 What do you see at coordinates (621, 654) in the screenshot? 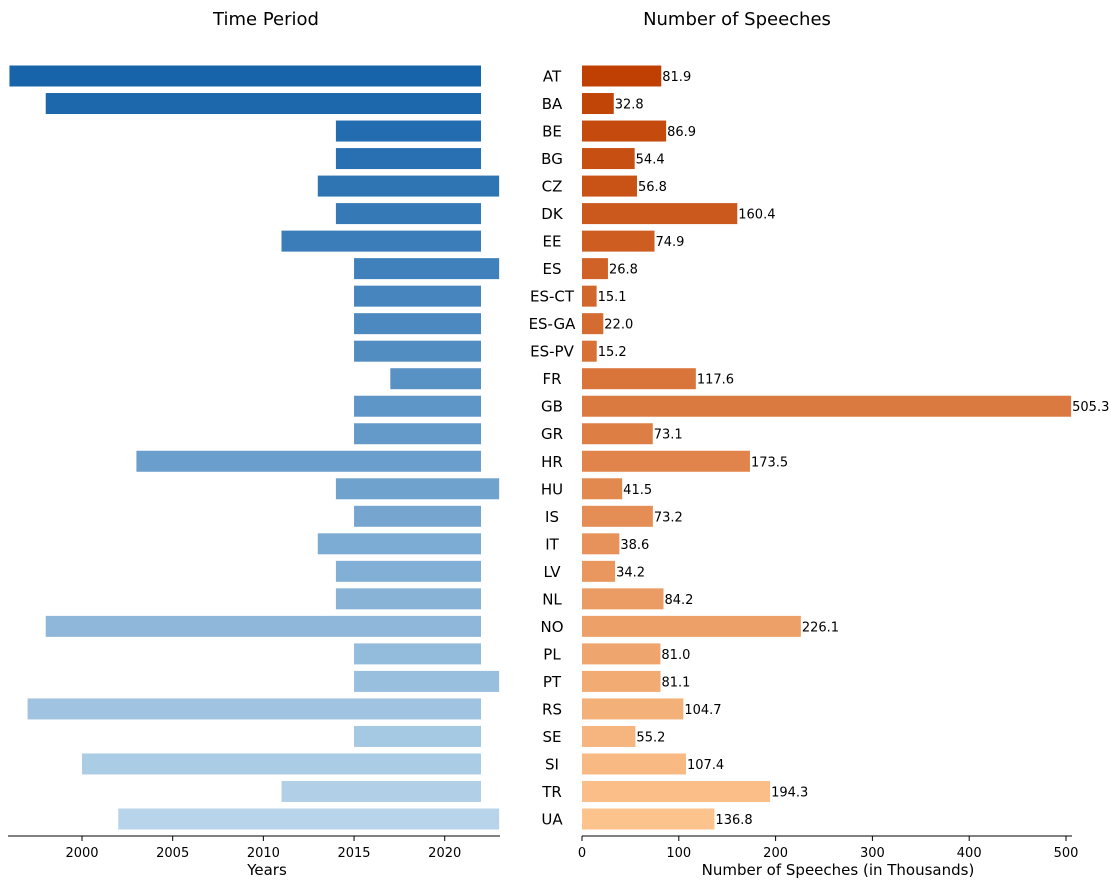
I see `speech-bar-pl` at bounding box center [621, 654].